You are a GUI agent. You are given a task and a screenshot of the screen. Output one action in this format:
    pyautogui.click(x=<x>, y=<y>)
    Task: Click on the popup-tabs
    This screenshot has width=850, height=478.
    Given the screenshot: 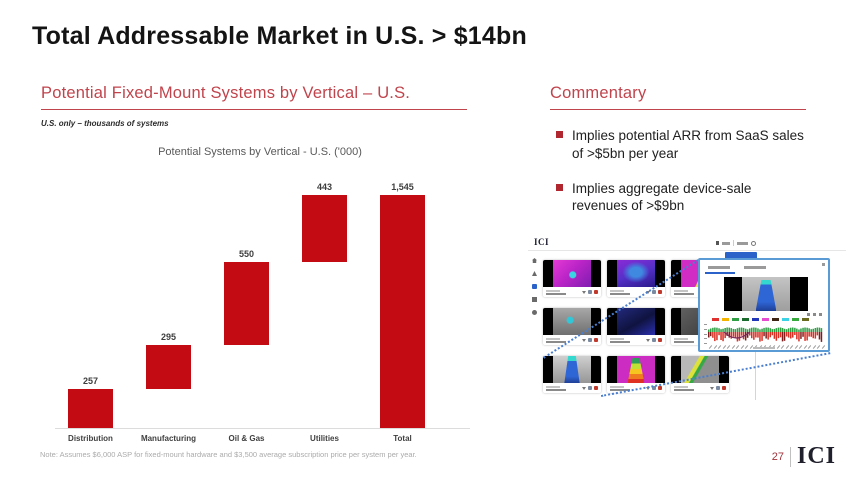 What is the action you would take?
    pyautogui.click(x=764, y=267)
    